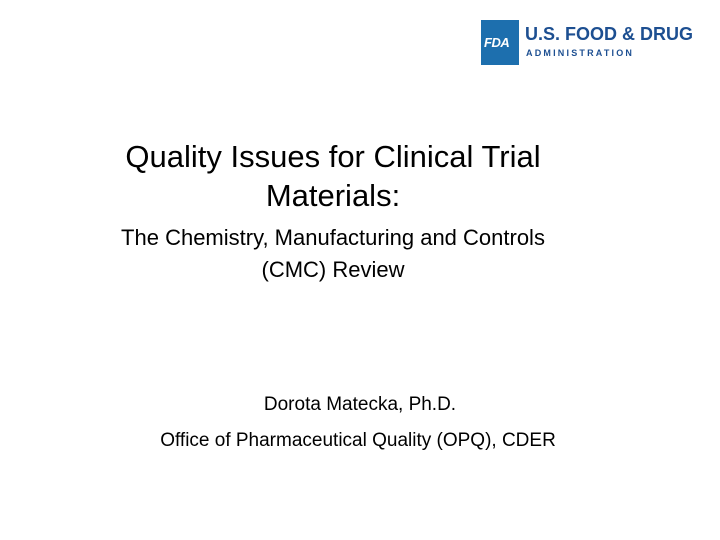  What do you see at coordinates (333, 269) in the screenshot?
I see `subtitle-line: (CMC) Review` at bounding box center [333, 269].